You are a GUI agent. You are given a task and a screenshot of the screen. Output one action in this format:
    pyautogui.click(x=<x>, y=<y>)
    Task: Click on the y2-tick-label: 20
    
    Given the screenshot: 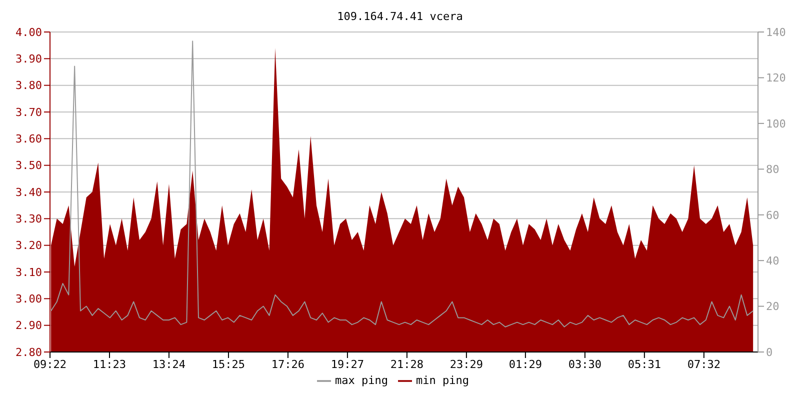 What is the action you would take?
    pyautogui.click(x=773, y=307)
    